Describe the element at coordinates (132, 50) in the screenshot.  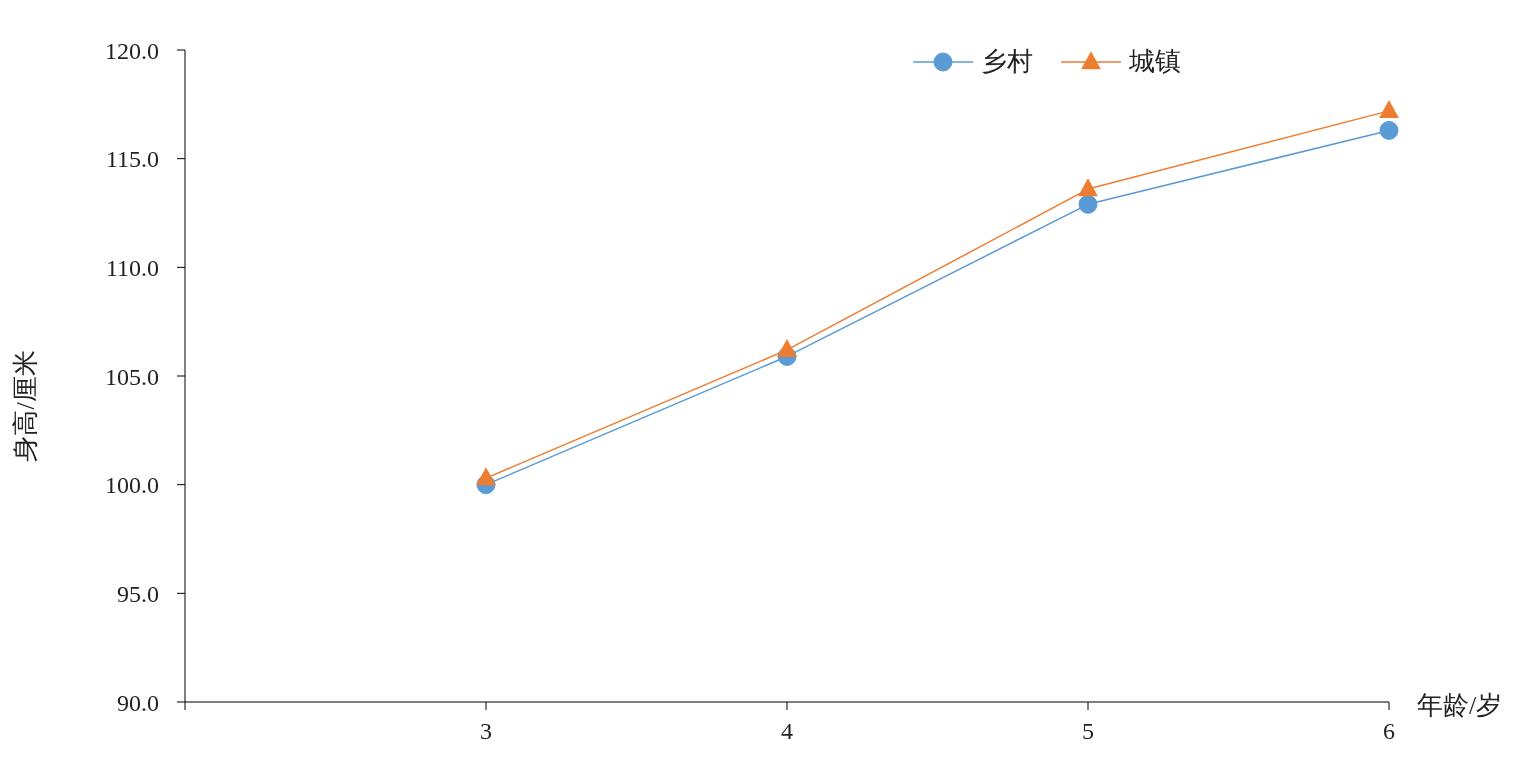
I see `y-tick-label: 120.0` at that location.